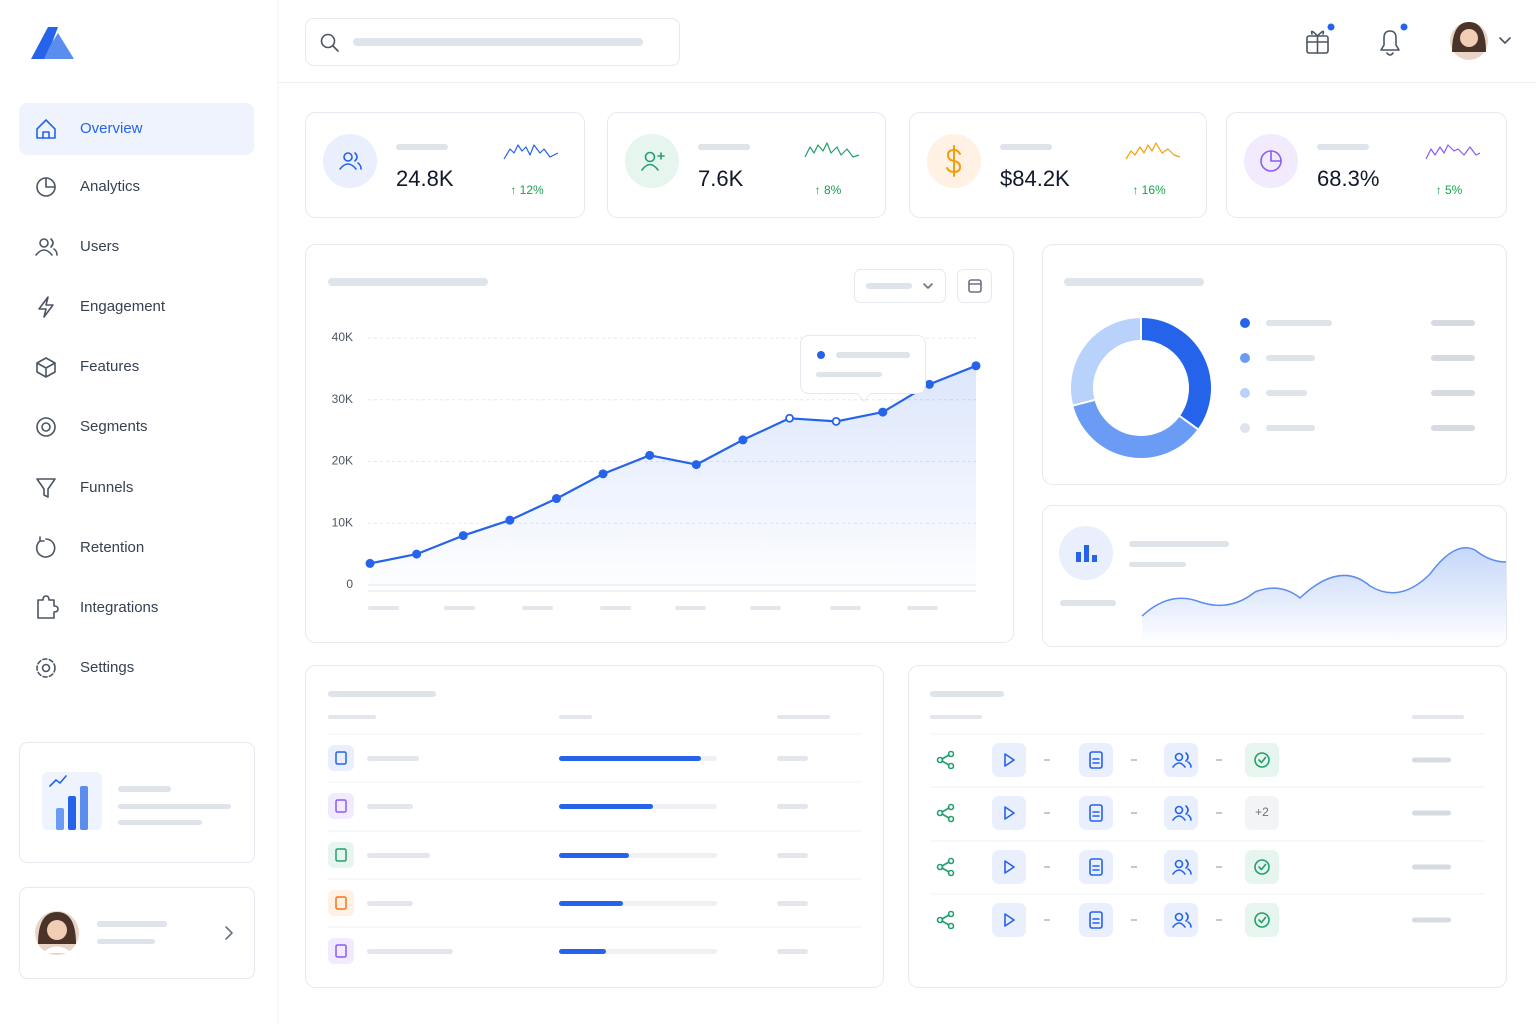  What do you see at coordinates (72, 801) in the screenshot?
I see `promo-illustration` at bounding box center [72, 801].